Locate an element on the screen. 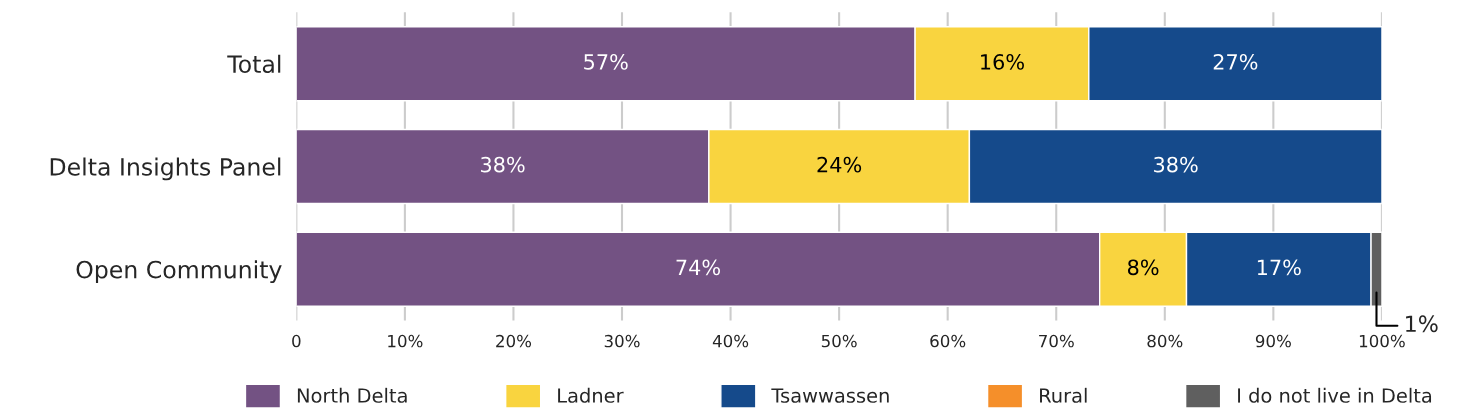 The width and height of the screenshot is (1467, 411). y-tick-label: Delta Insights Panel is located at coordinates (165, 169).